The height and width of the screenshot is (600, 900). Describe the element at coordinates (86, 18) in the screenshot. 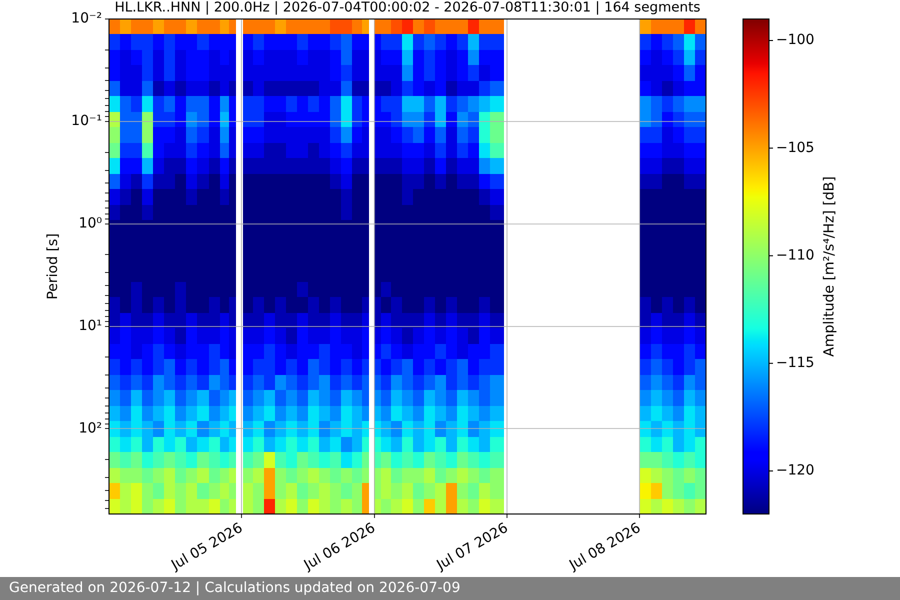

I see `y-tick-label: 10⁻²` at that location.